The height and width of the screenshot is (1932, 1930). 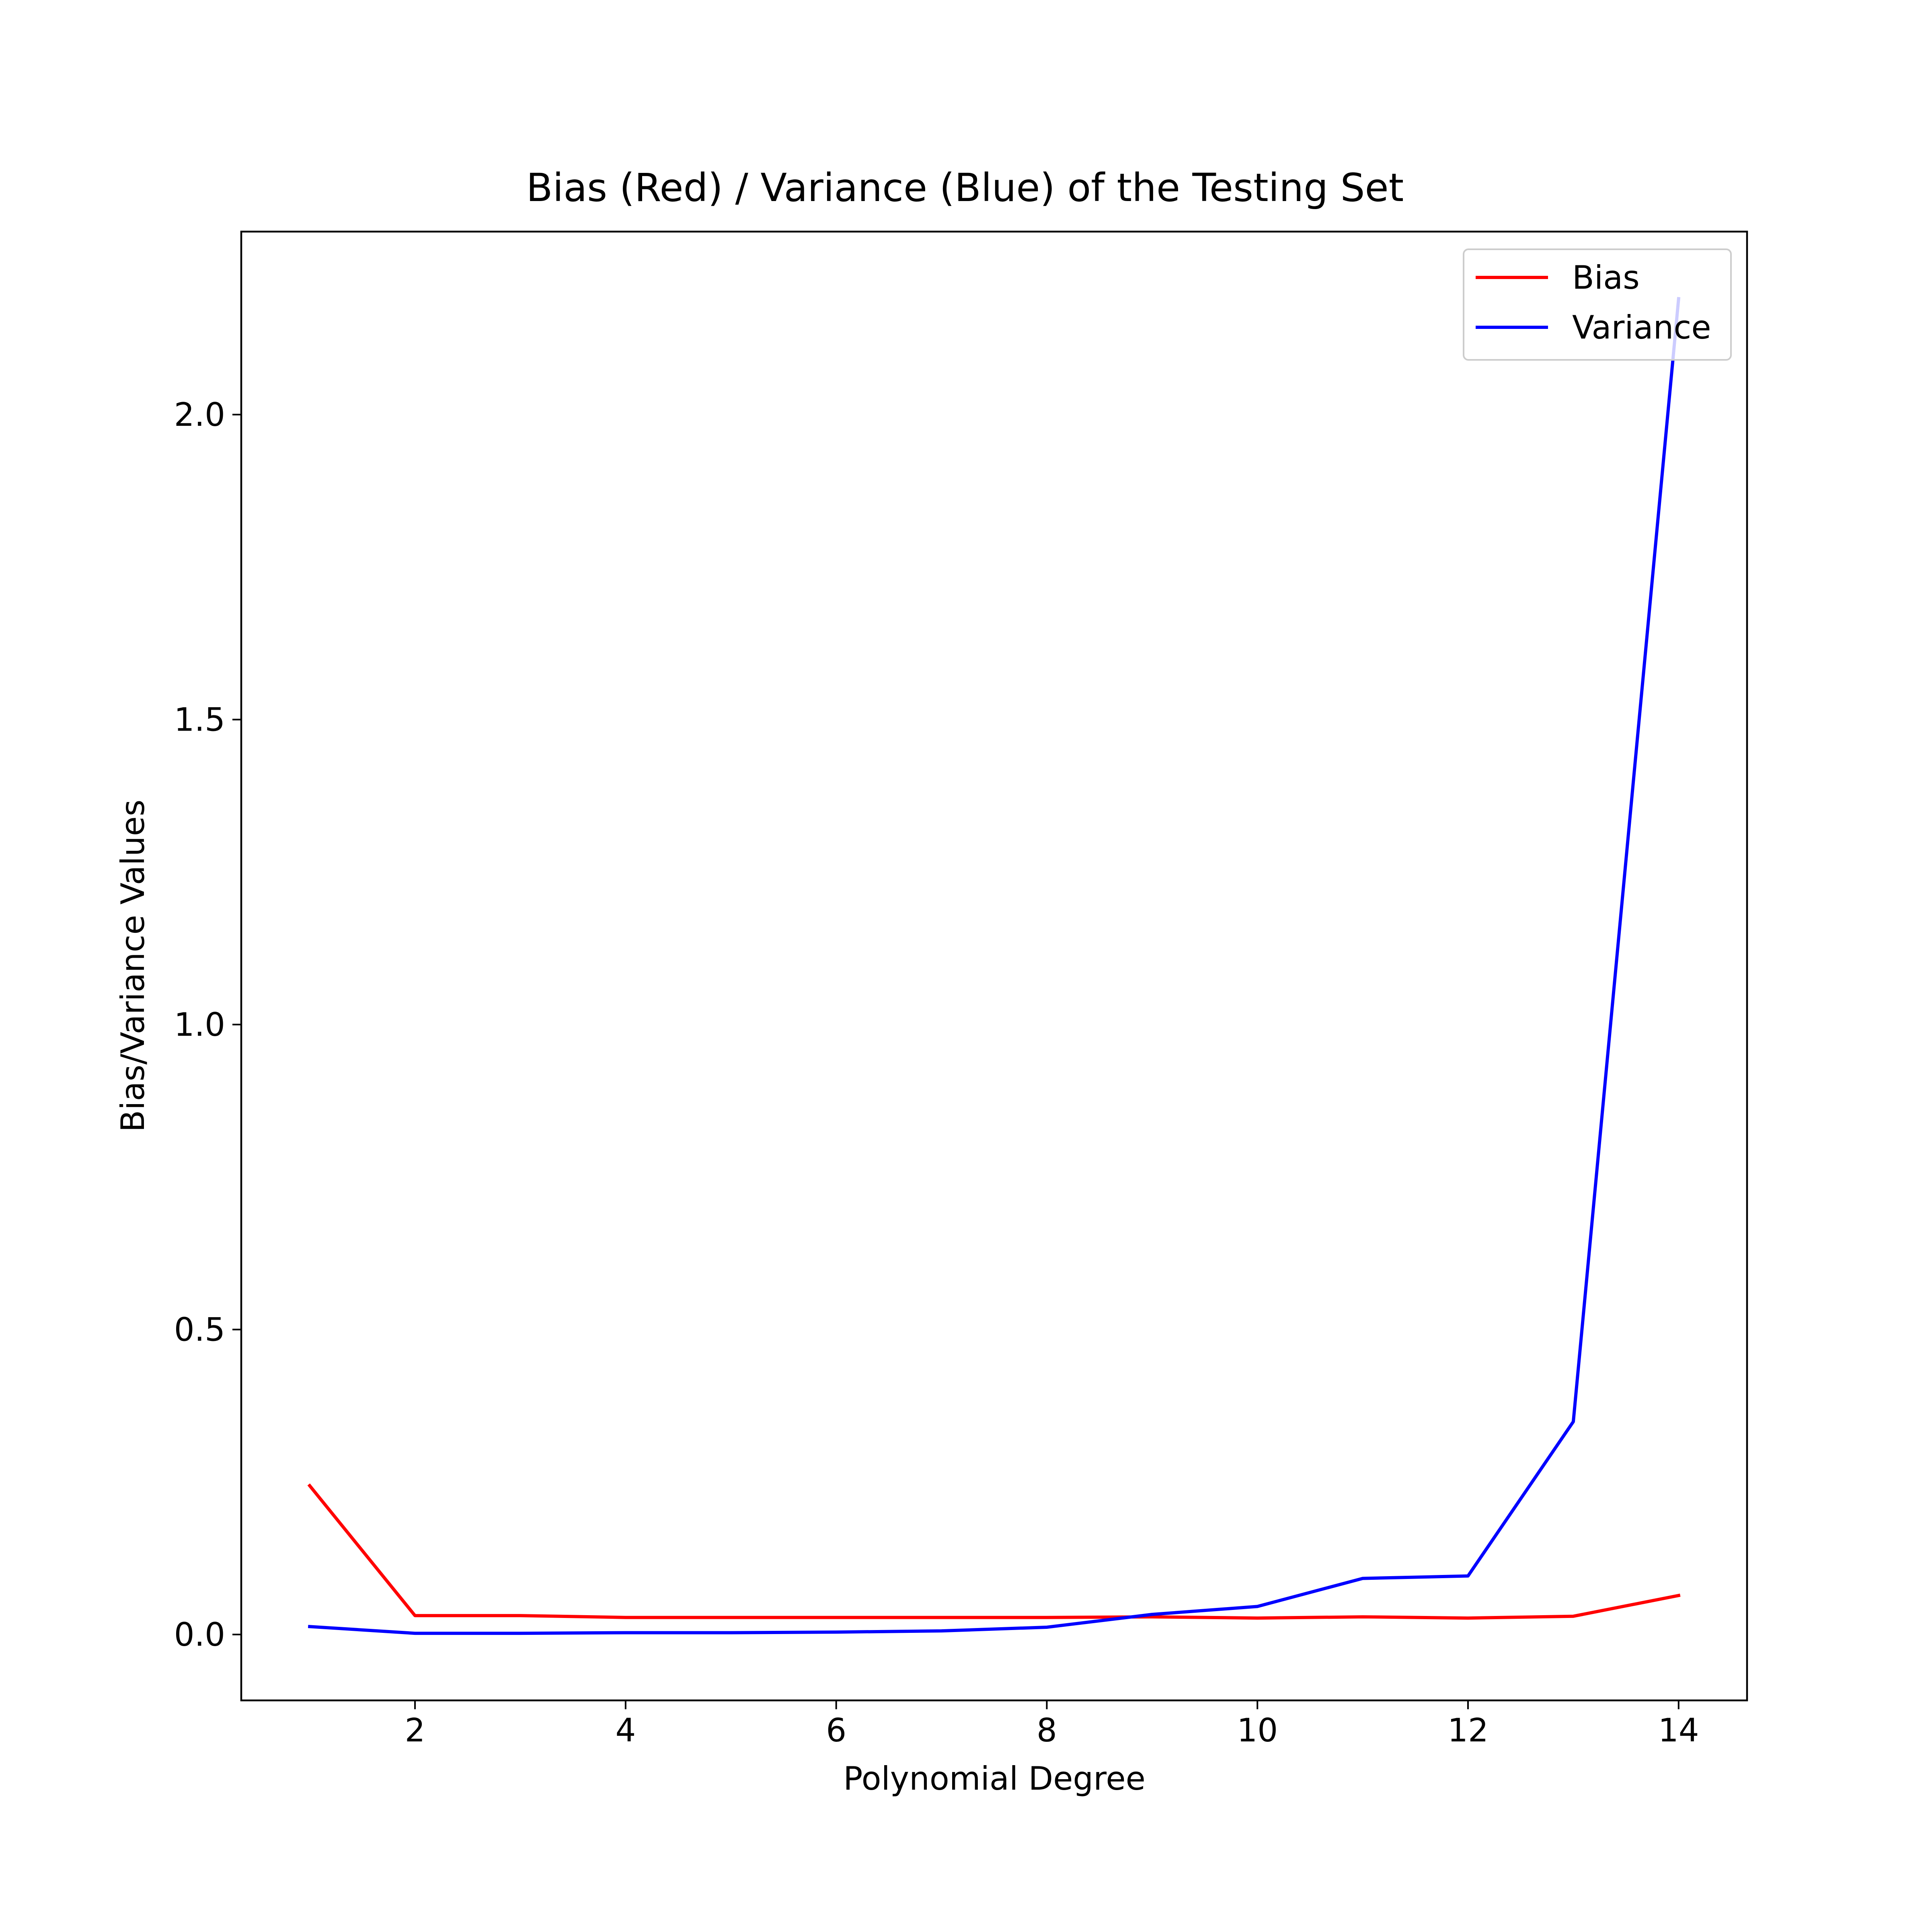 What do you see at coordinates (836, 1730) in the screenshot?
I see `x-tick-label: 6` at bounding box center [836, 1730].